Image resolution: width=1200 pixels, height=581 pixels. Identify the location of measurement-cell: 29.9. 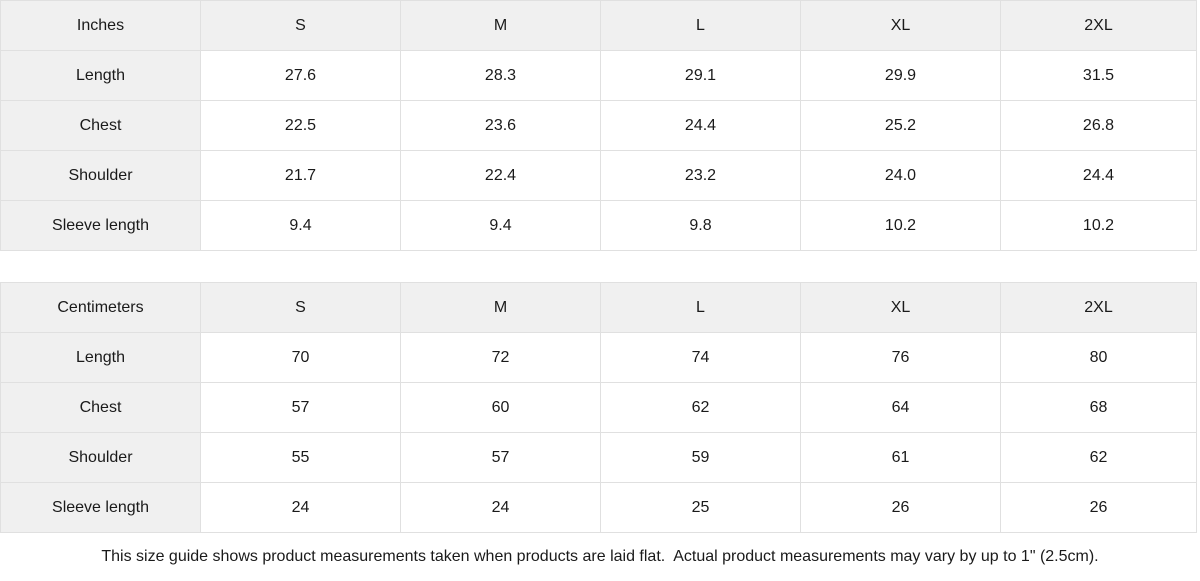
(900, 75).